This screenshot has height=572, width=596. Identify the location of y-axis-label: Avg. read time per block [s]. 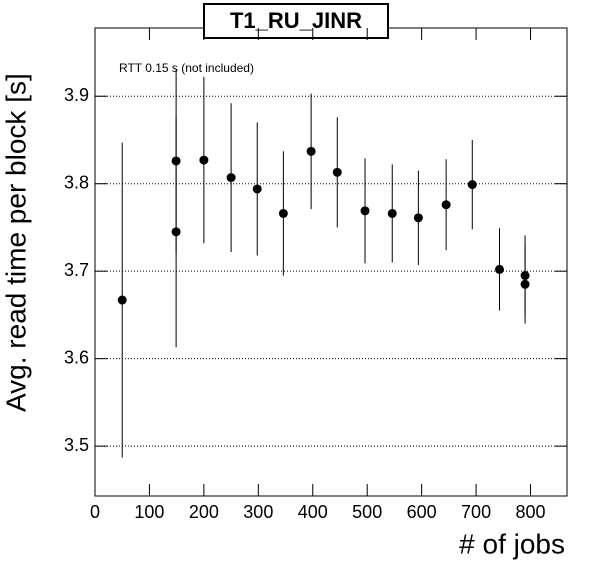
(15, 242).